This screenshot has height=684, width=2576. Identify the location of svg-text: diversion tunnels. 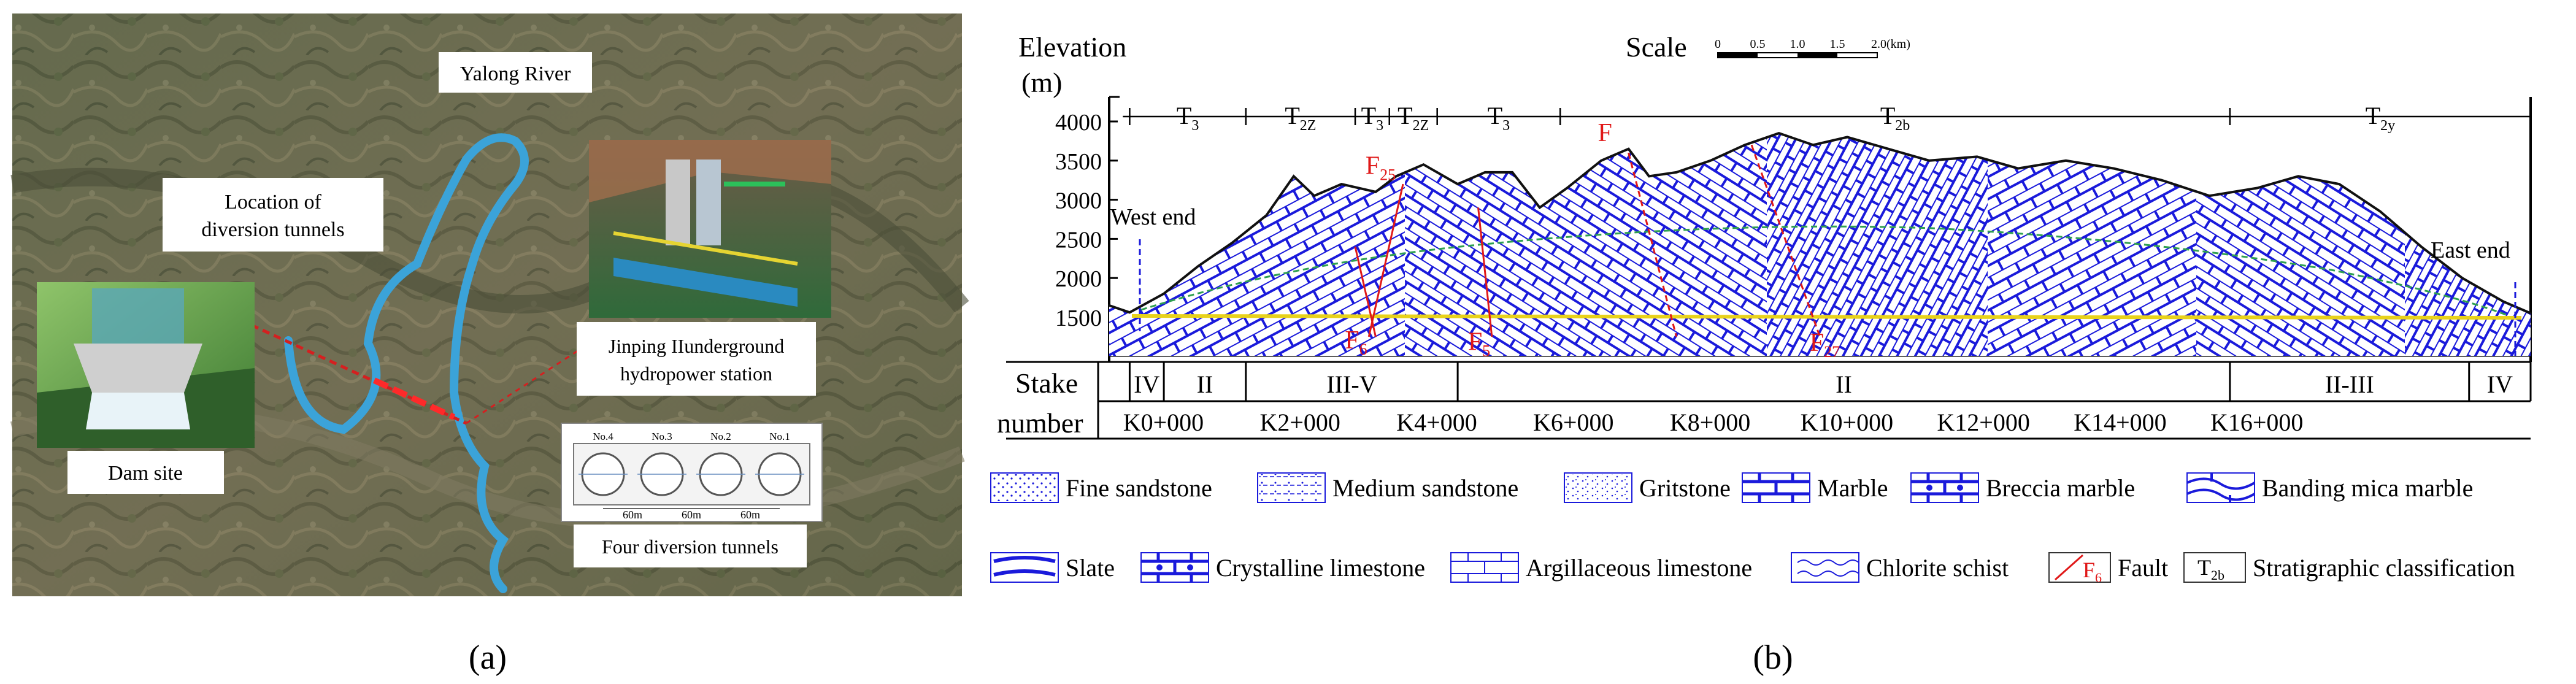
(273, 229).